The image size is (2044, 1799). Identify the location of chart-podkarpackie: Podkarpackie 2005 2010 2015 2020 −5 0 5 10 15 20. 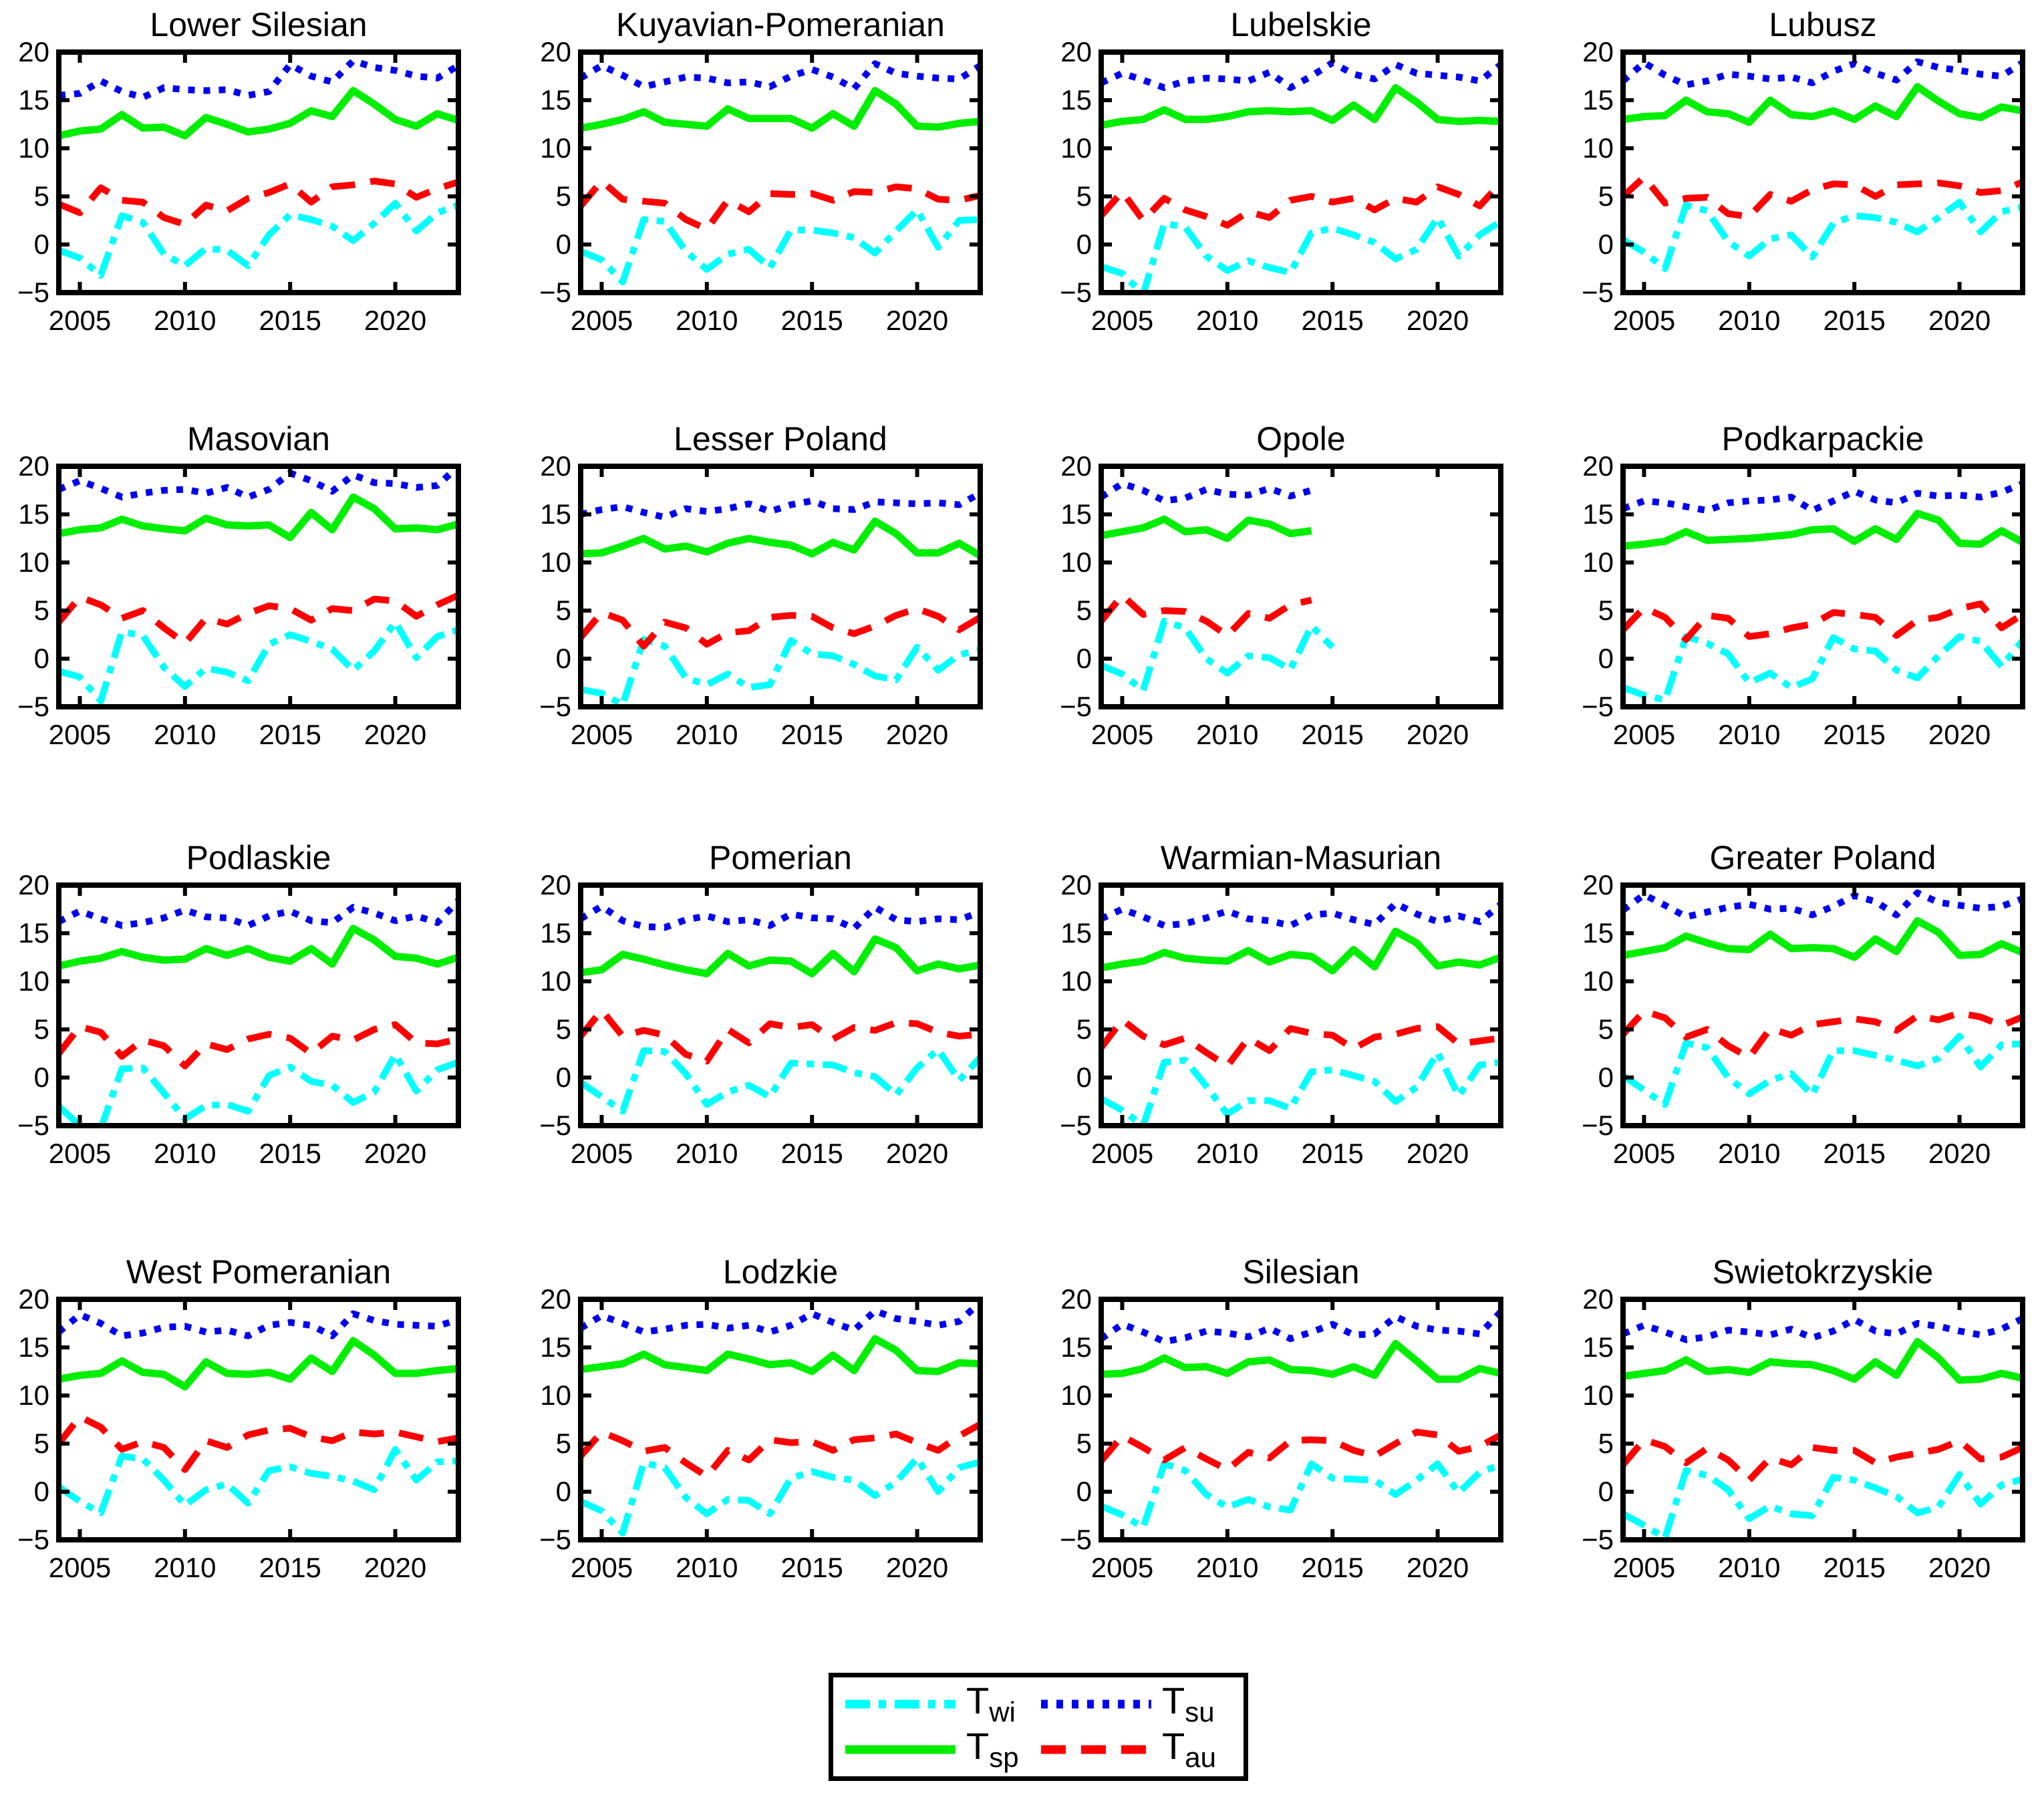
(1803, 585).